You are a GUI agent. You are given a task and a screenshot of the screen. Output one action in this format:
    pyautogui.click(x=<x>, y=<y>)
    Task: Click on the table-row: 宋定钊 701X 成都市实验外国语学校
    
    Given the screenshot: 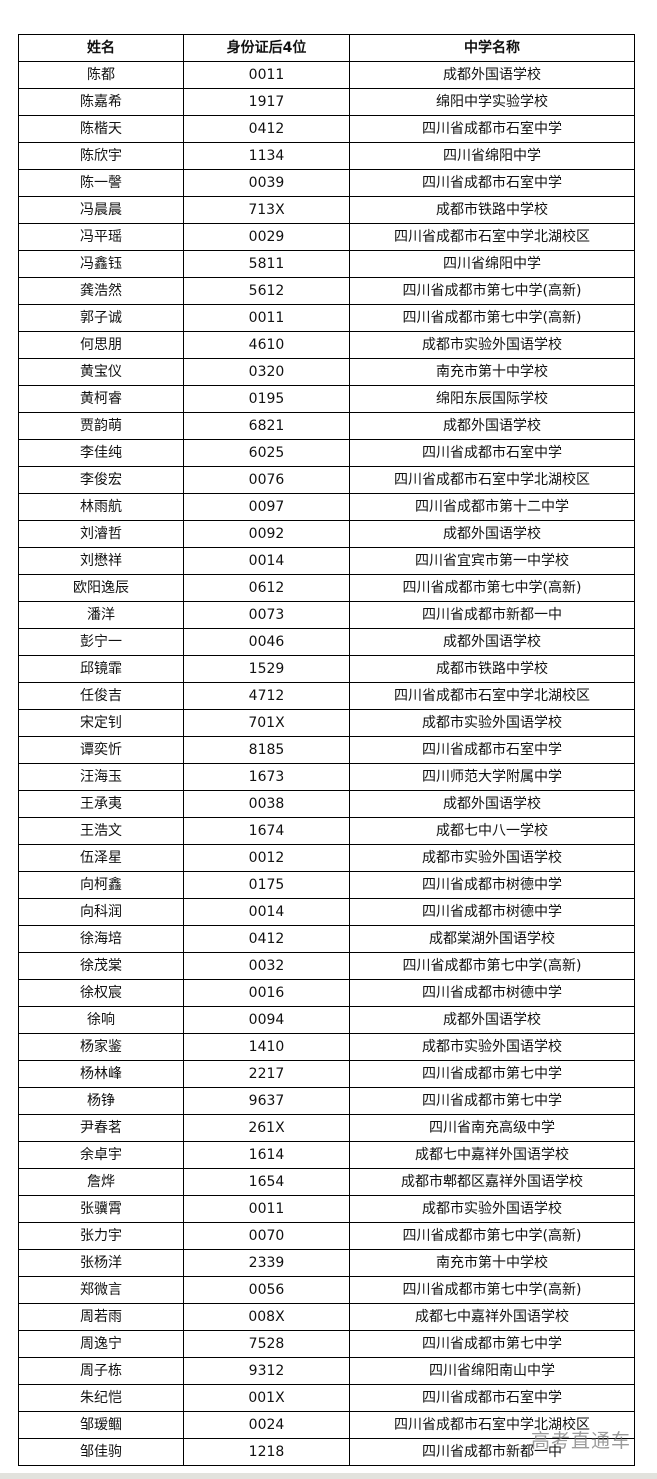 What is the action you would take?
    pyautogui.click(x=326, y=723)
    